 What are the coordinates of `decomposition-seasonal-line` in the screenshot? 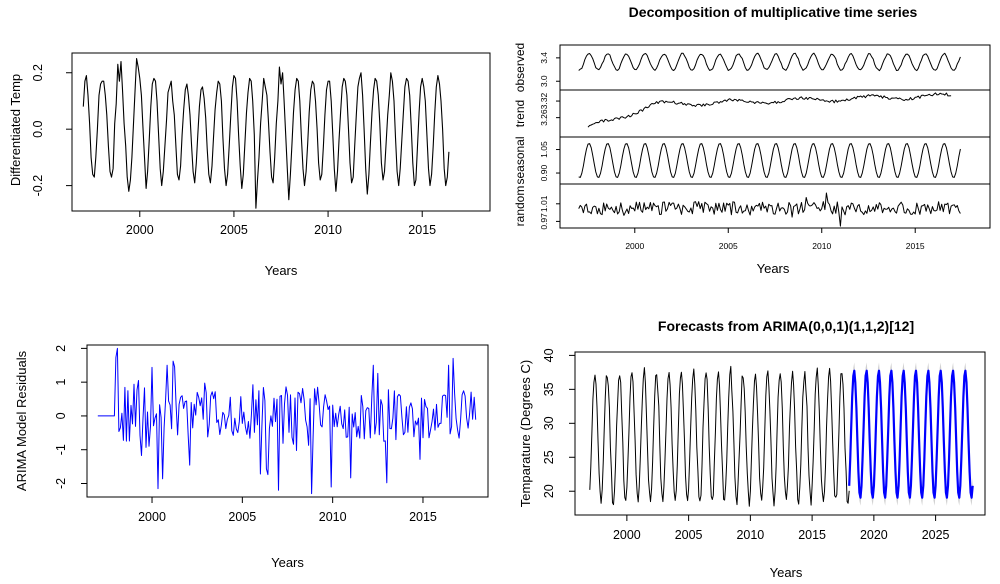 It's located at (769, 160).